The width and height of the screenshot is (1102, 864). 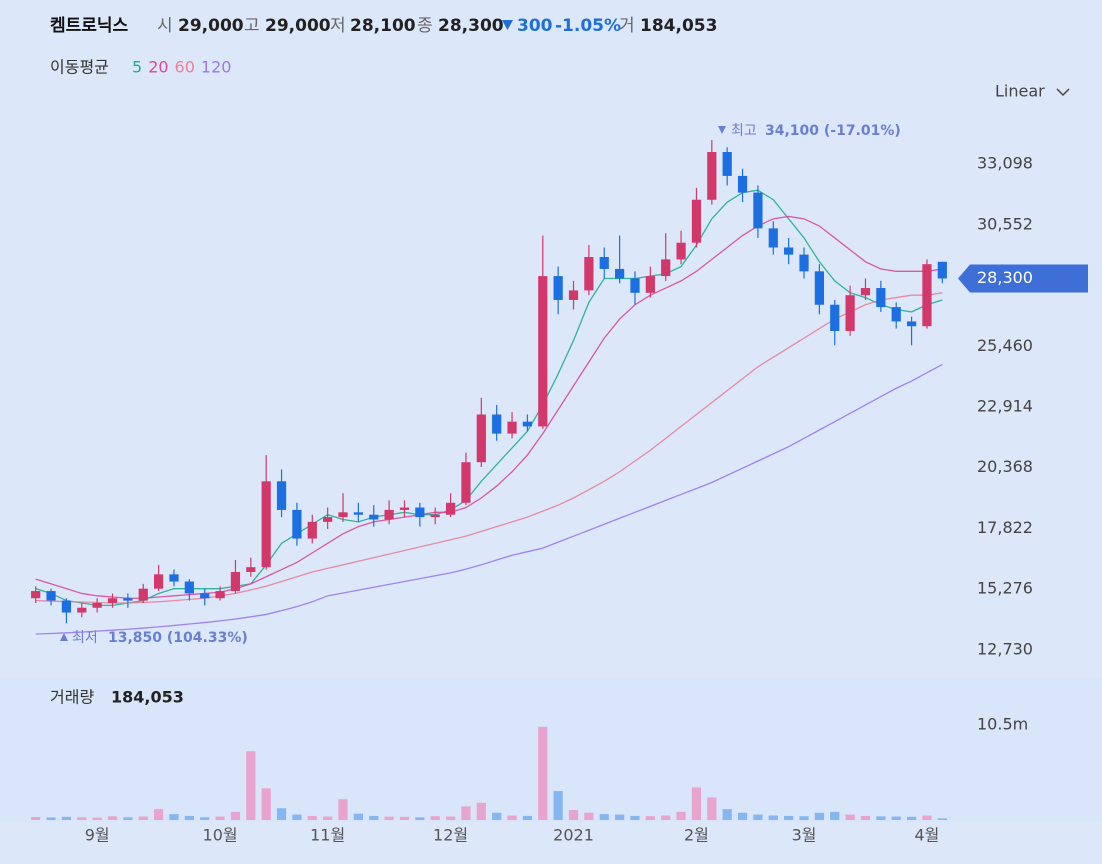 What do you see at coordinates (425, 26) in the screenshot?
I see `close-label: 종` at bounding box center [425, 26].